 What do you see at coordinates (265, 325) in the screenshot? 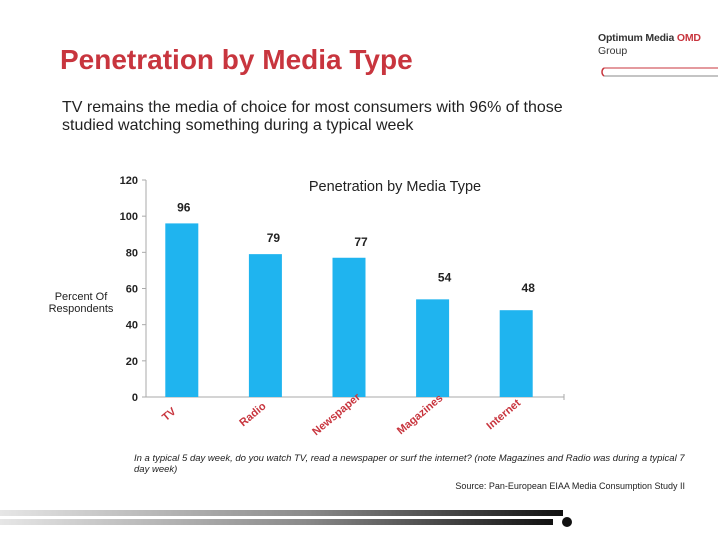
I see `bar-radio` at bounding box center [265, 325].